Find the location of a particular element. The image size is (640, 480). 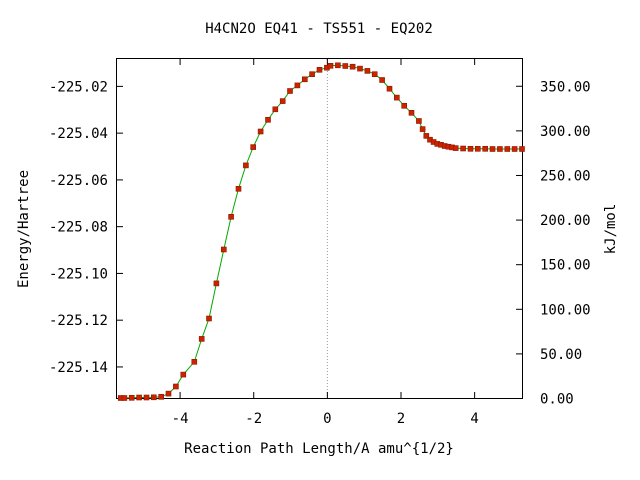

y-tick-label: -225.10 is located at coordinates (78, 274).